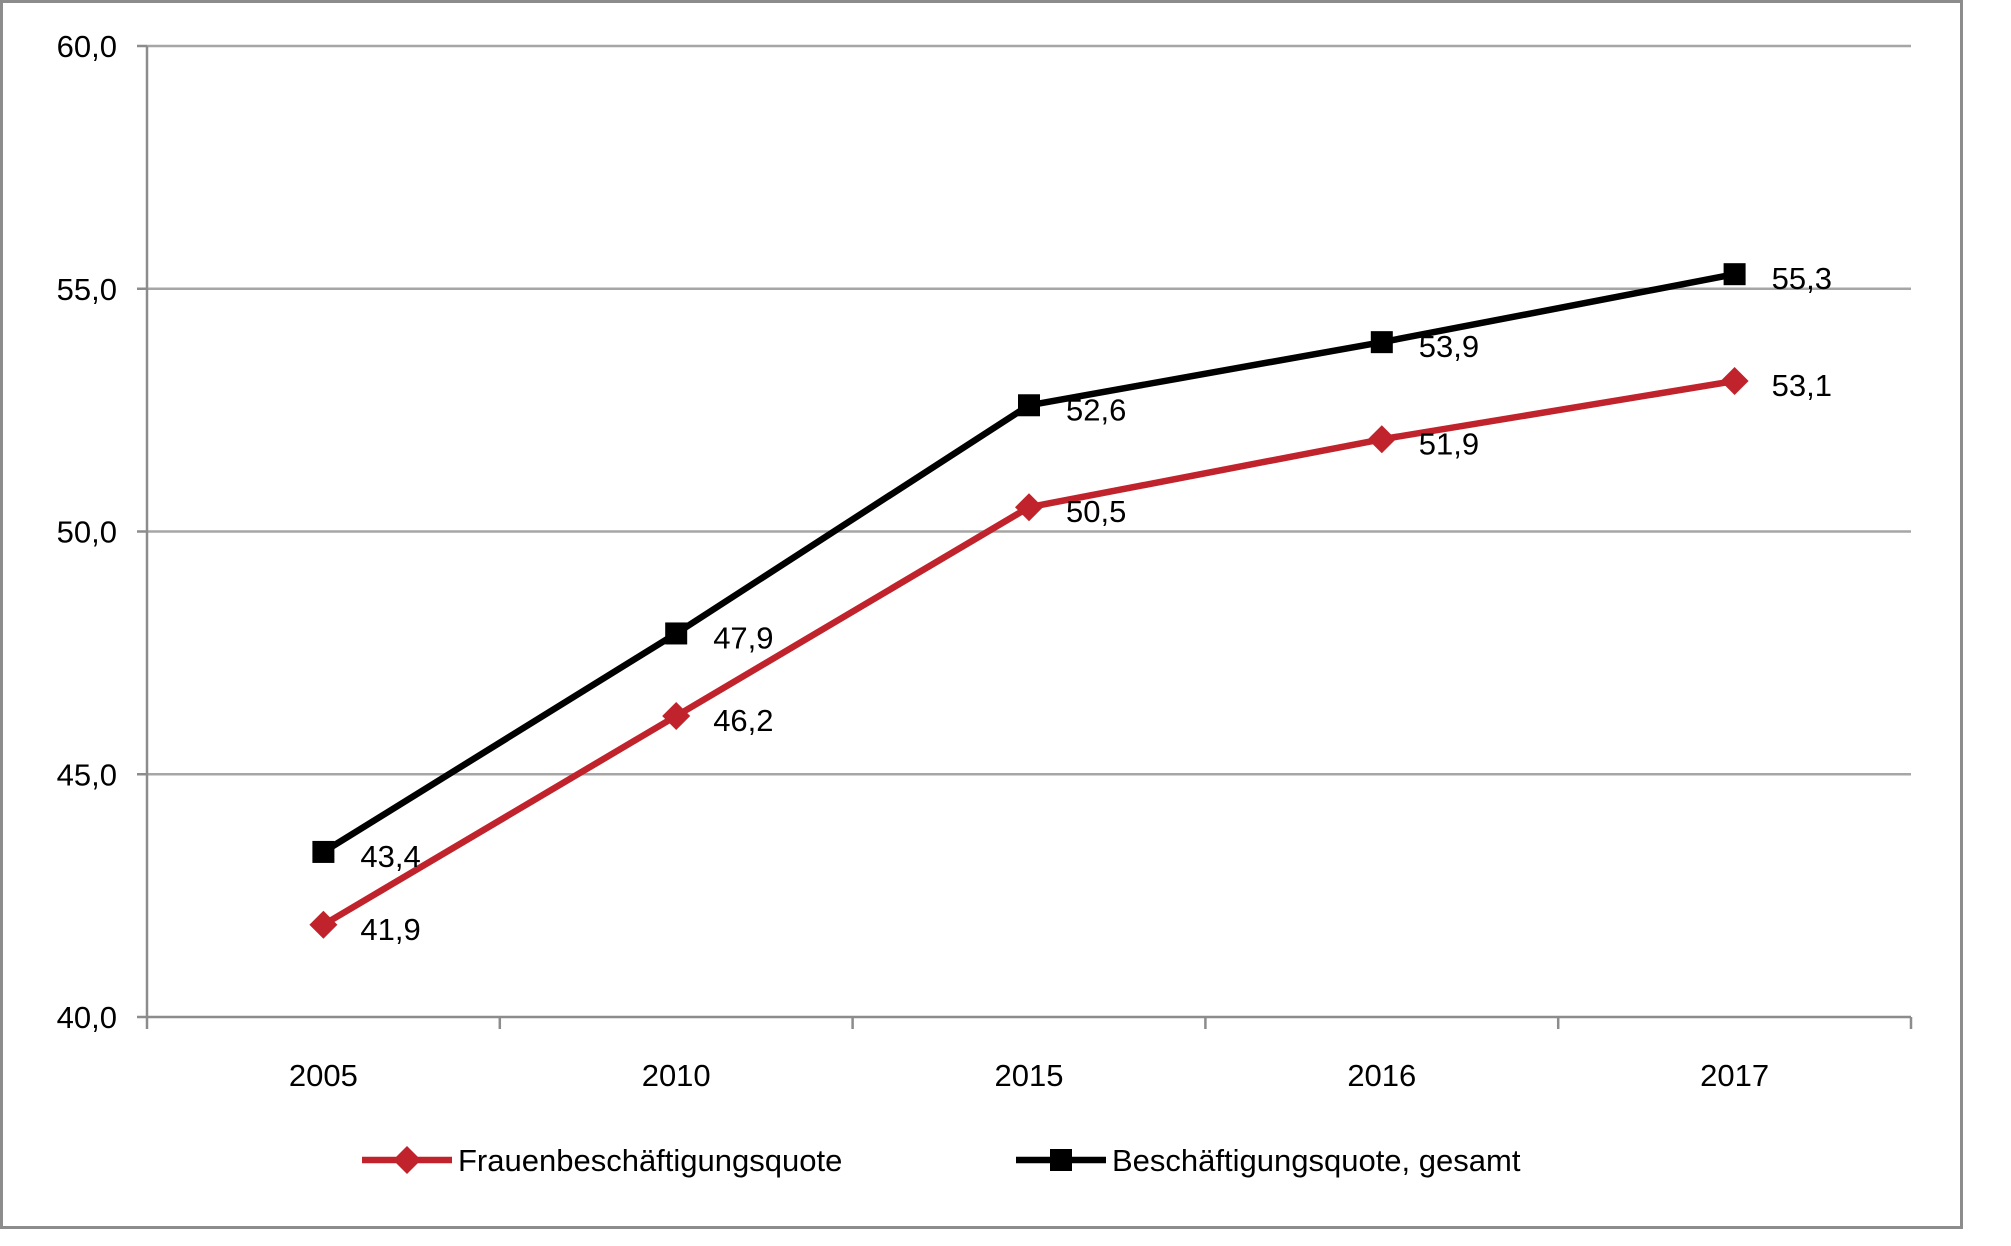 The width and height of the screenshot is (2011, 1246). What do you see at coordinates (87, 774) in the screenshot?
I see `y-tick-label: 45,0` at bounding box center [87, 774].